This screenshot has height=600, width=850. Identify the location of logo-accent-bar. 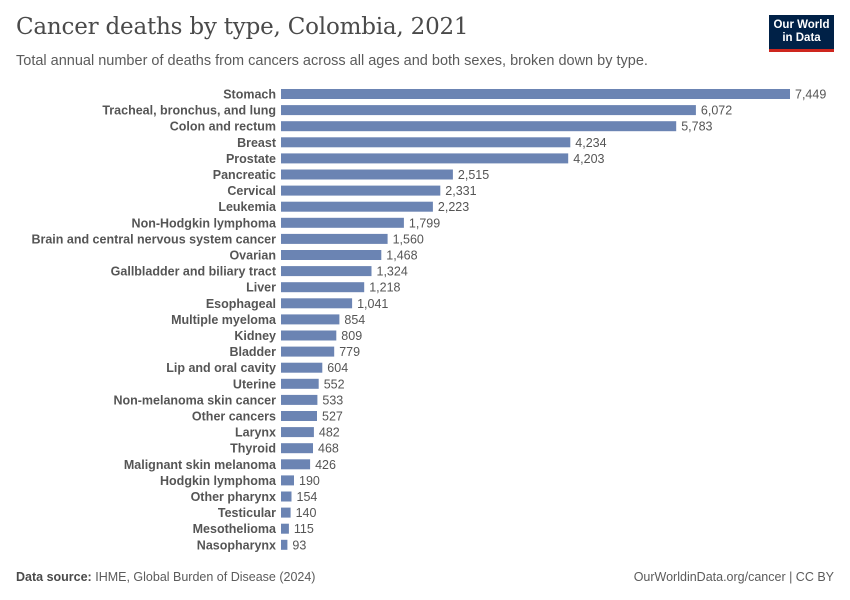
(801, 50).